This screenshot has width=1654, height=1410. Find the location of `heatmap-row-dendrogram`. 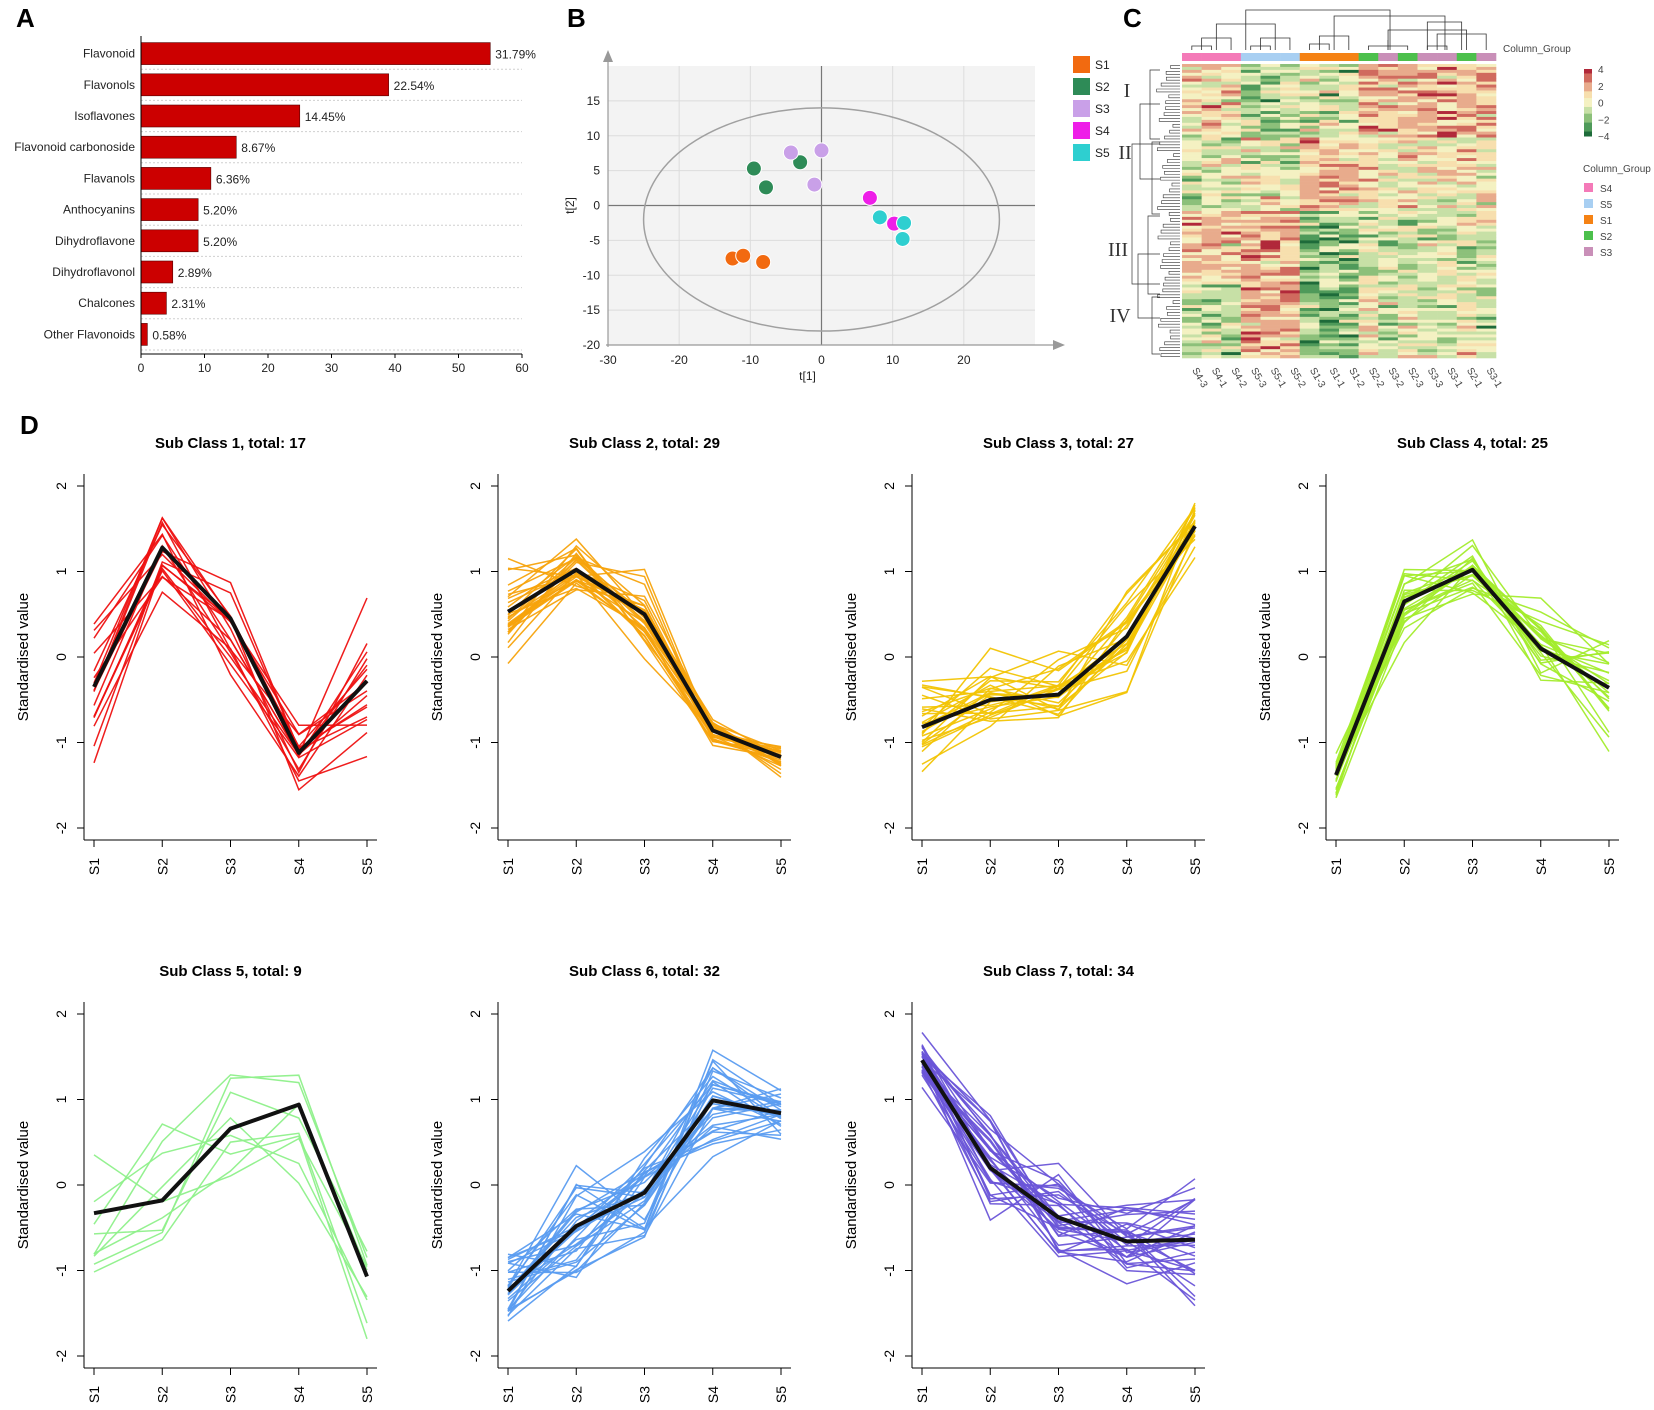

heatmap-row-dendrogram is located at coordinates (1171, 196).